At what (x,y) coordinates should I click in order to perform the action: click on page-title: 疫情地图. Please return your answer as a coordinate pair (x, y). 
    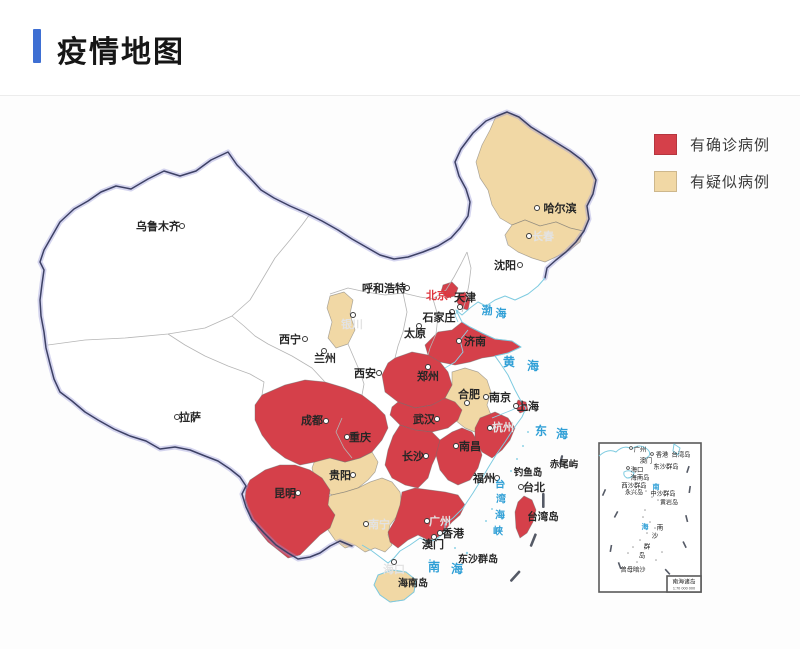
    Looking at the image, I should click on (121, 52).